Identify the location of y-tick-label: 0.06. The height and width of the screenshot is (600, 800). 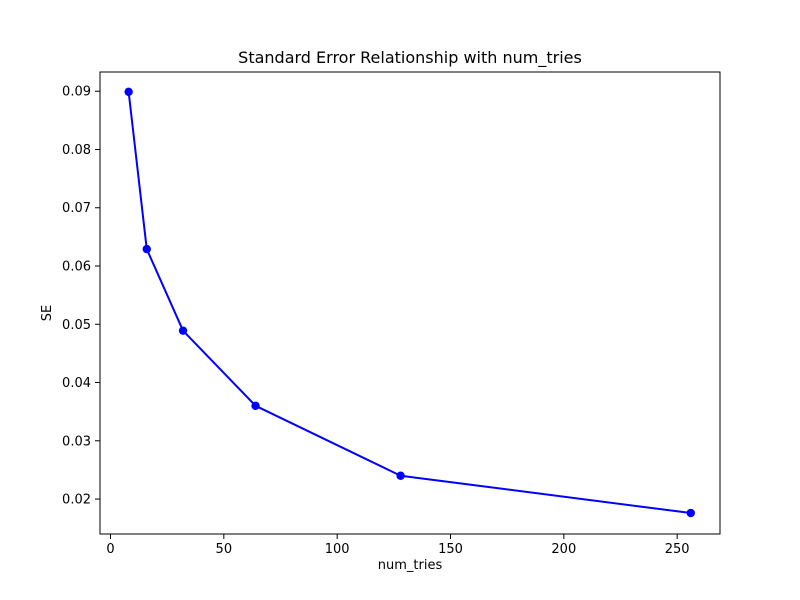
(76, 267).